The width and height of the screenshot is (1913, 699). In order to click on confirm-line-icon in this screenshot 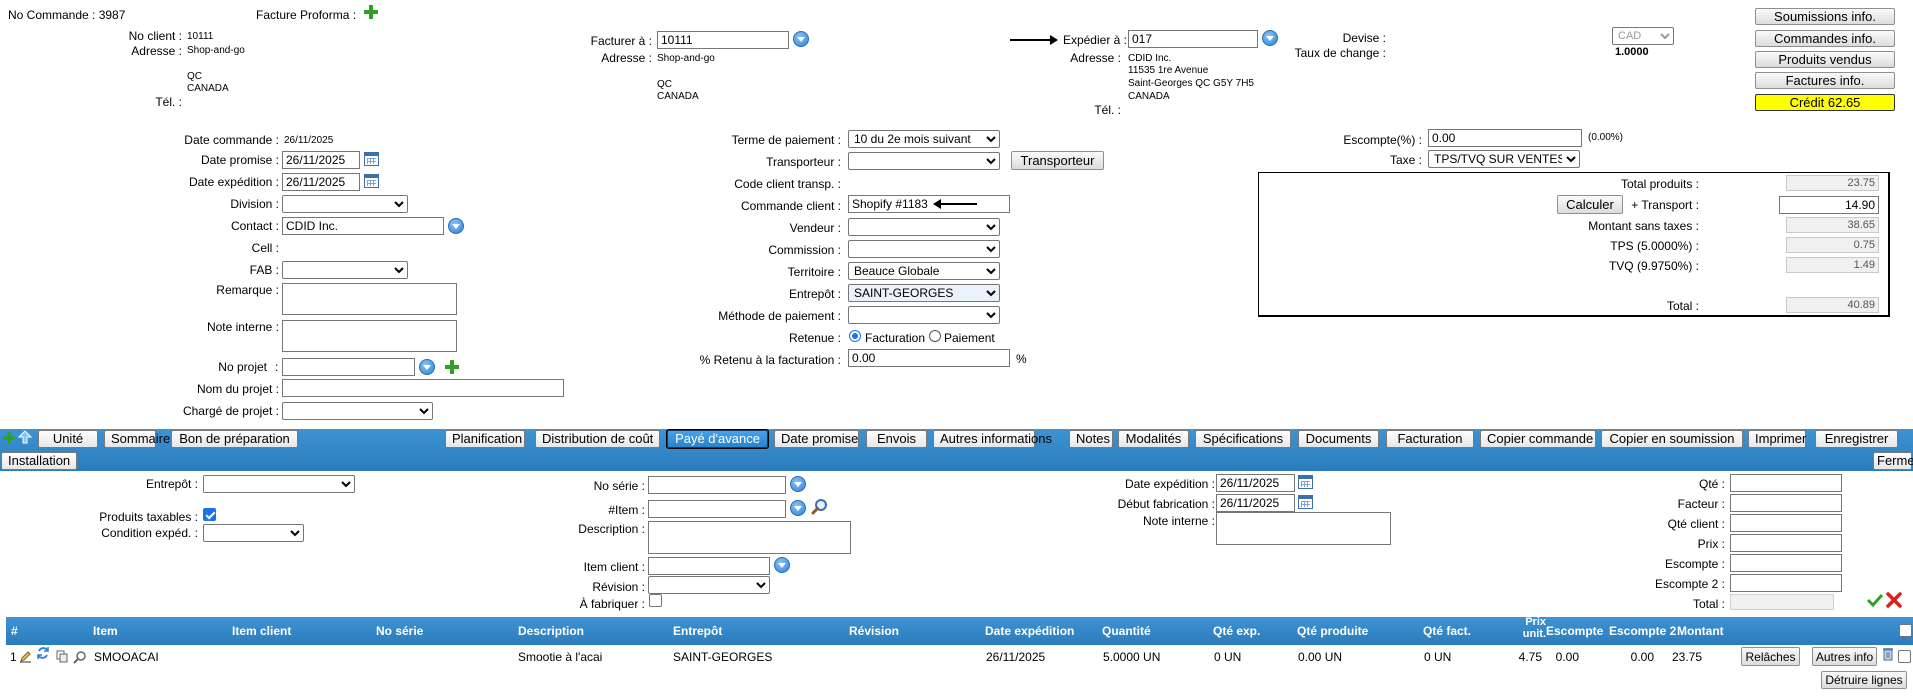, I will do `click(1875, 600)`.